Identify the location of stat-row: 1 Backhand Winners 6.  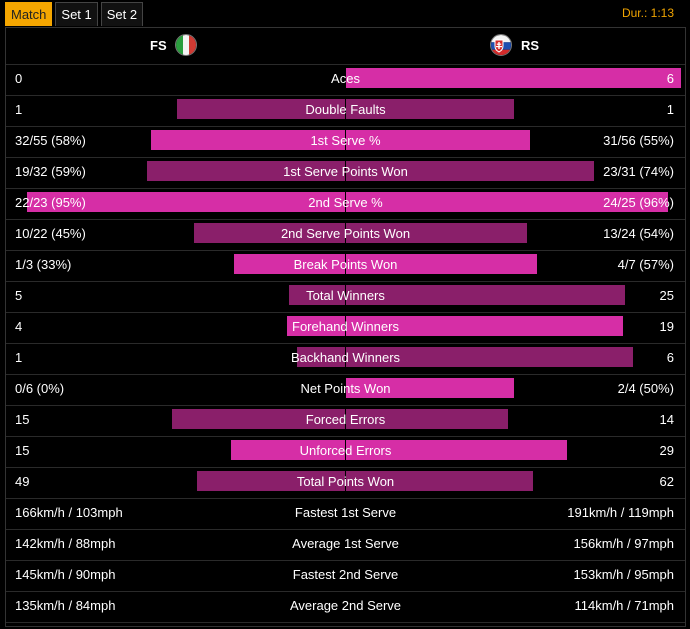
(345, 359).